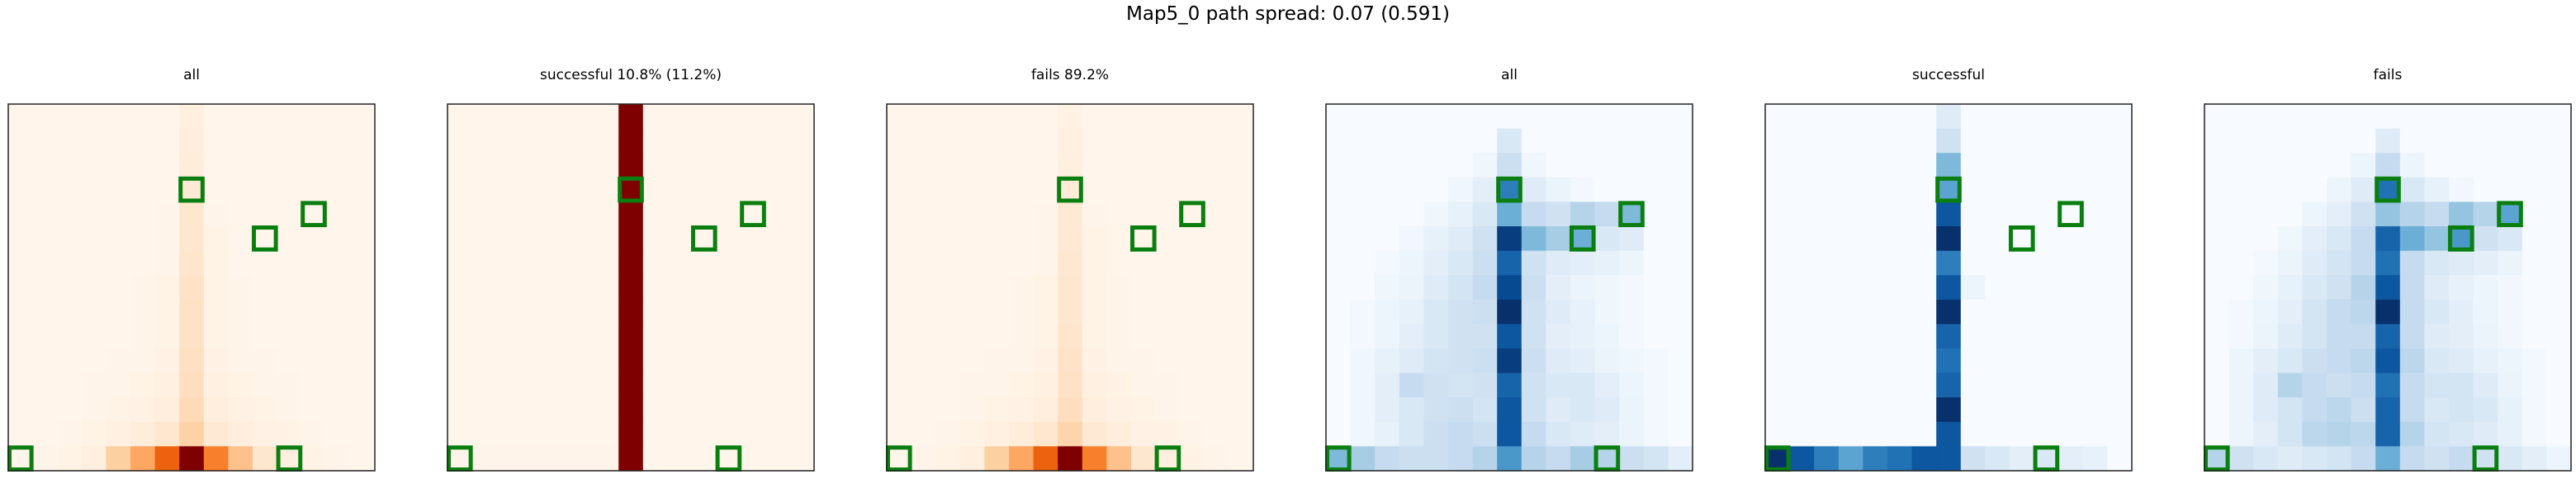 Image resolution: width=2576 pixels, height=479 pixels. What do you see at coordinates (1508, 269) in the screenshot?
I see `heatmap-panel-4: all` at bounding box center [1508, 269].